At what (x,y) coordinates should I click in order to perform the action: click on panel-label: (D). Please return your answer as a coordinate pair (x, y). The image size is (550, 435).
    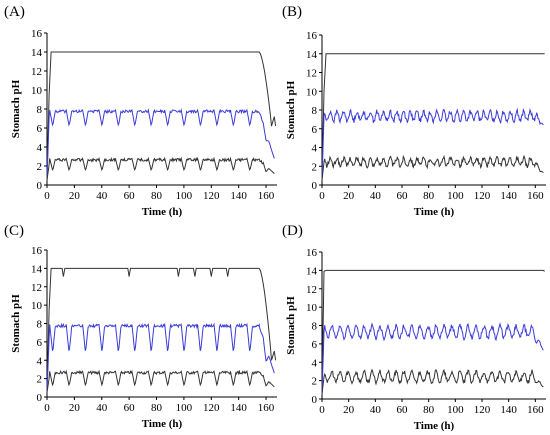
    Looking at the image, I should click on (292, 231).